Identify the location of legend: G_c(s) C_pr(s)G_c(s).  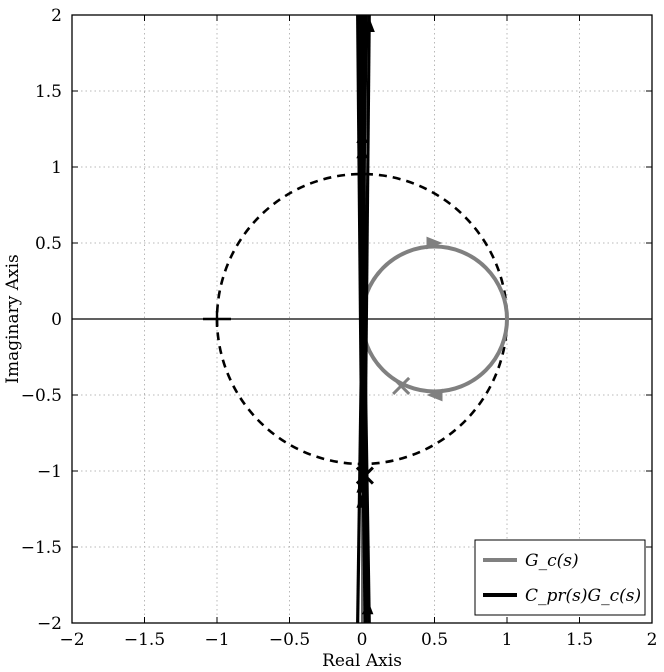
(560, 577).